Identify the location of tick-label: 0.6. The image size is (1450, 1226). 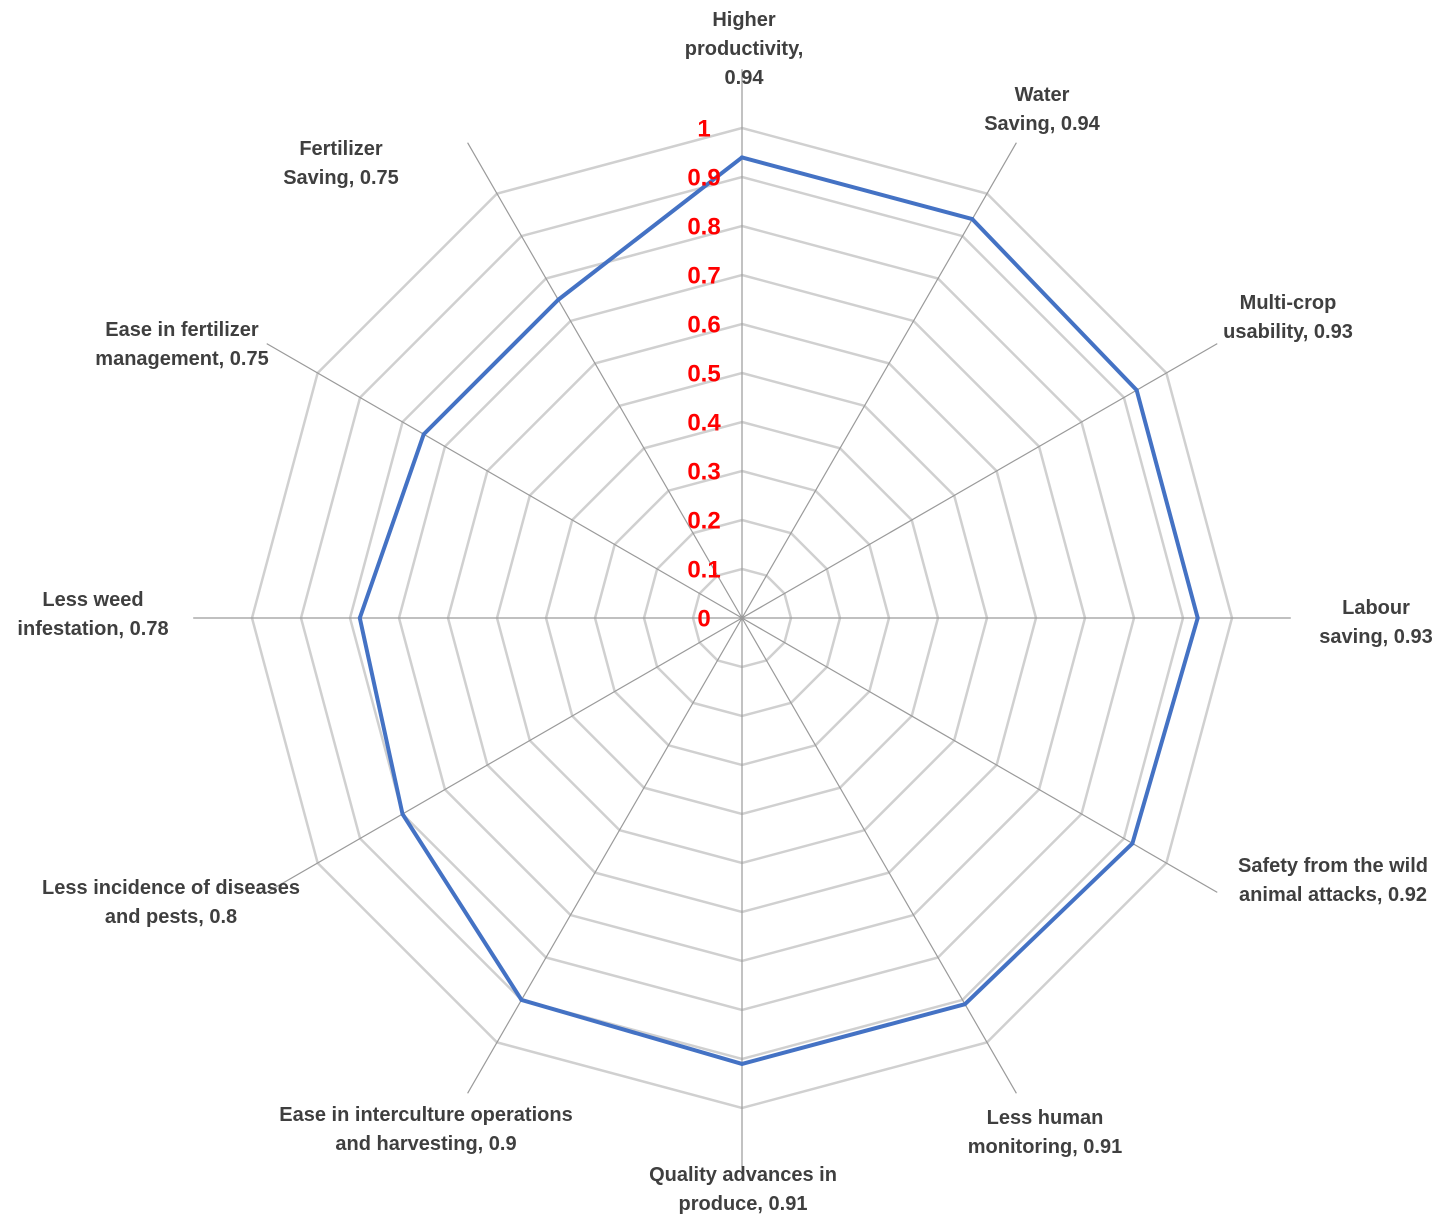
(703, 324).